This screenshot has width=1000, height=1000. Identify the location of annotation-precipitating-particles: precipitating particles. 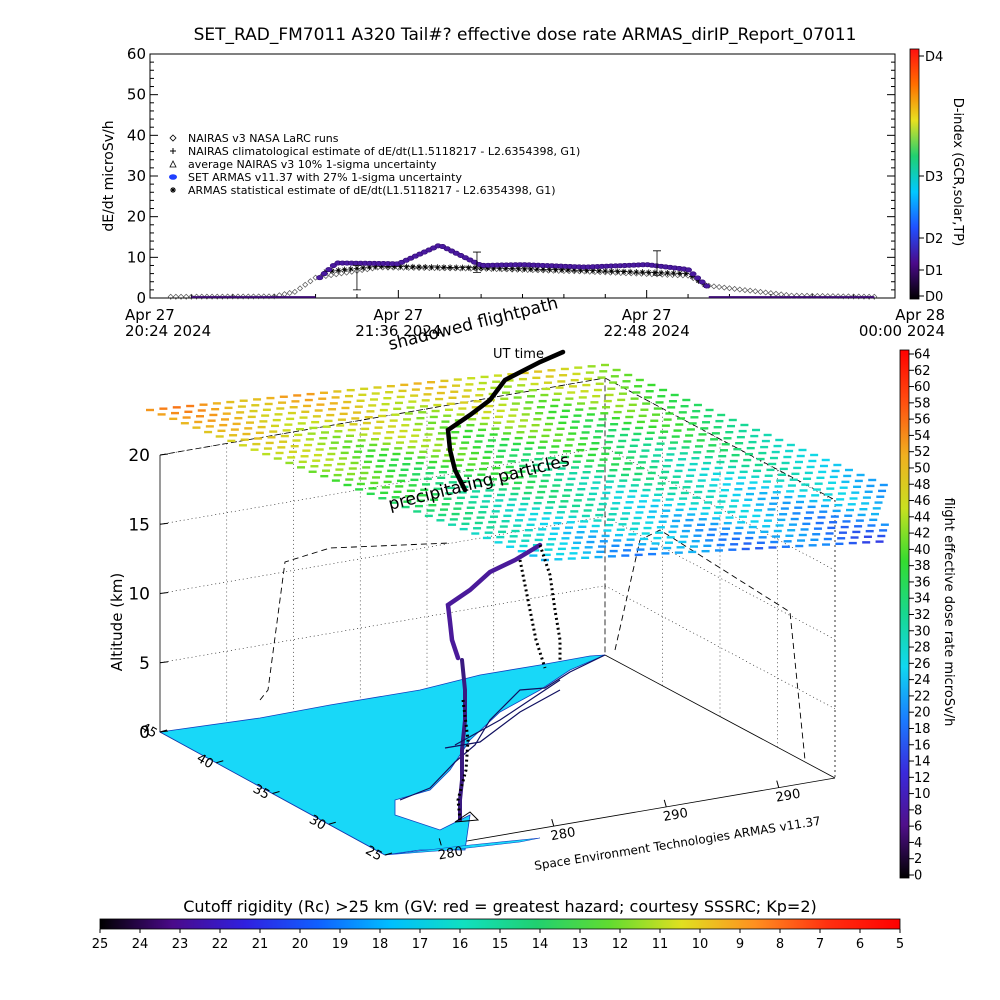
(478, 482).